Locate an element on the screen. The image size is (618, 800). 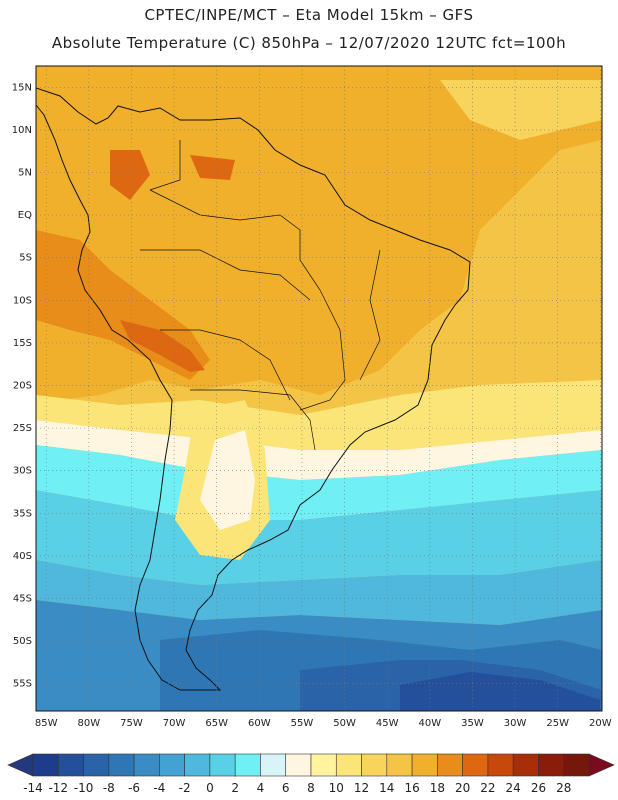
colorbar-label: 0 is located at coordinates (210, 788).